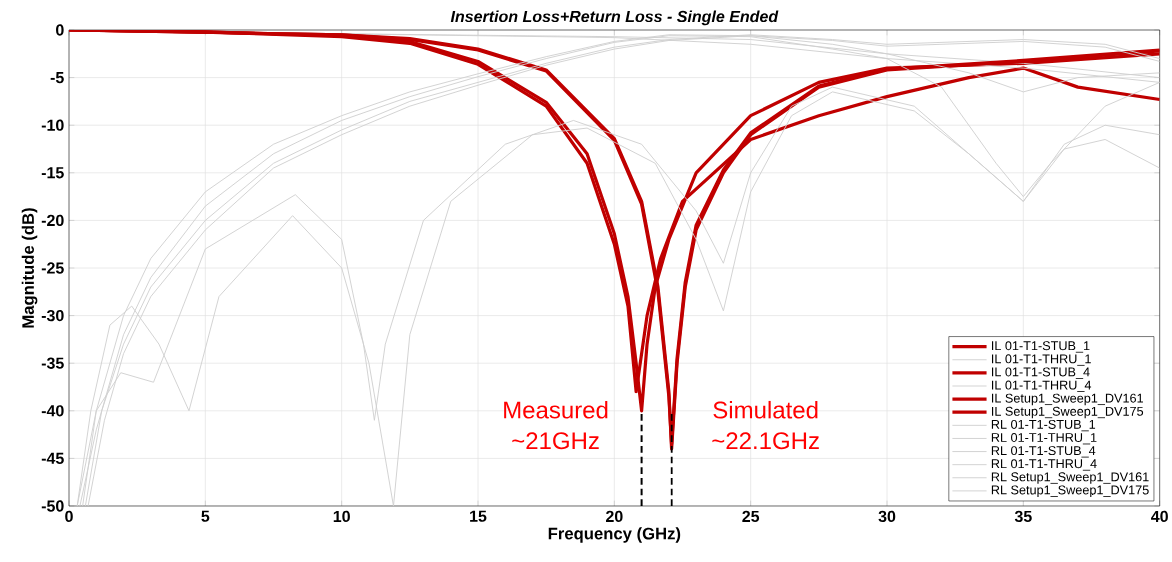  What do you see at coordinates (1070, 478) in the screenshot?
I see `legend-label: RL Setup1_Sweep1_DV161` at bounding box center [1070, 478].